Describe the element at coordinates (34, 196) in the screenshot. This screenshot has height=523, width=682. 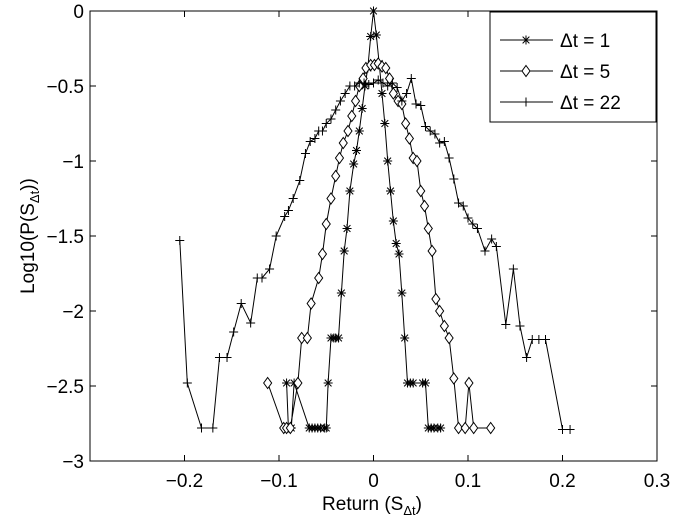
I see `y-axis-label-subscript: Δt` at that location.